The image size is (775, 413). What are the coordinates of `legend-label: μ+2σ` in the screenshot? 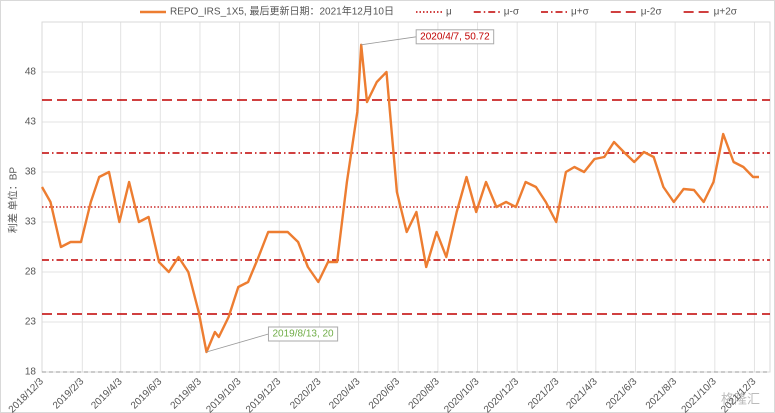 It's located at (726, 12).